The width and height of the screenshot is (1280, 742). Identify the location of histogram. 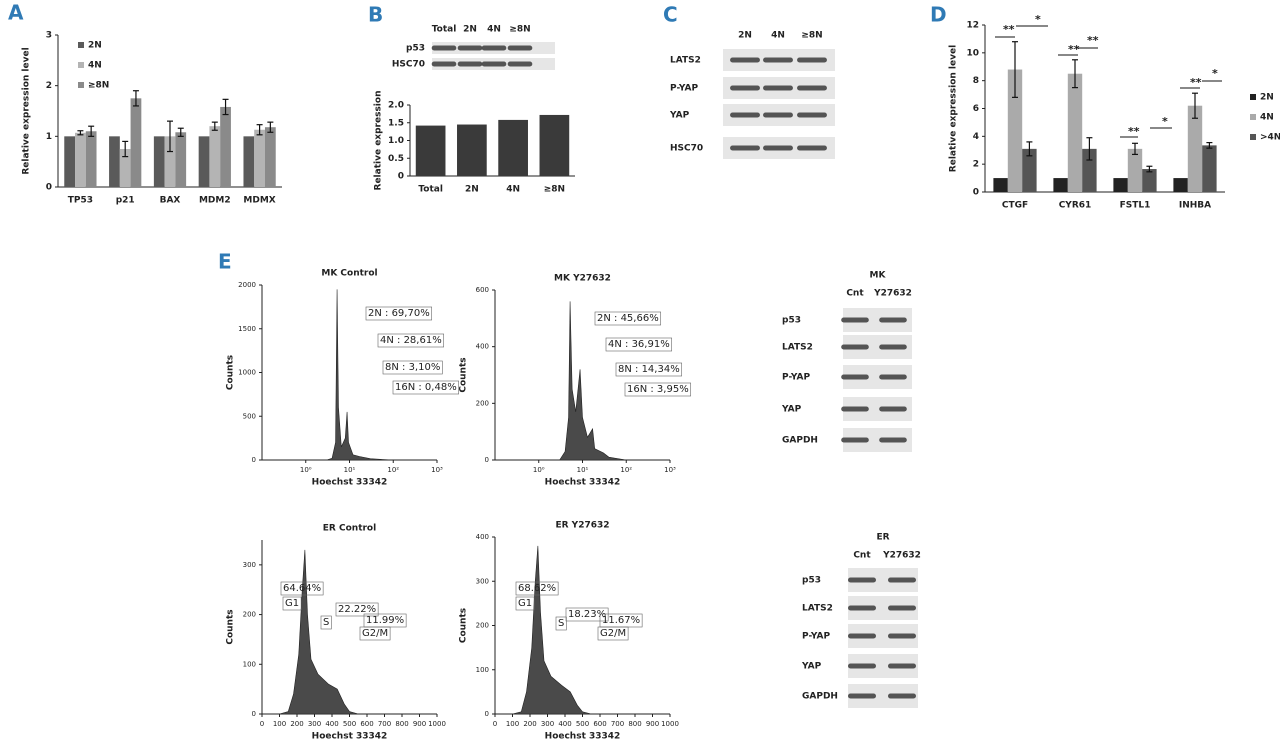
(319, 632).